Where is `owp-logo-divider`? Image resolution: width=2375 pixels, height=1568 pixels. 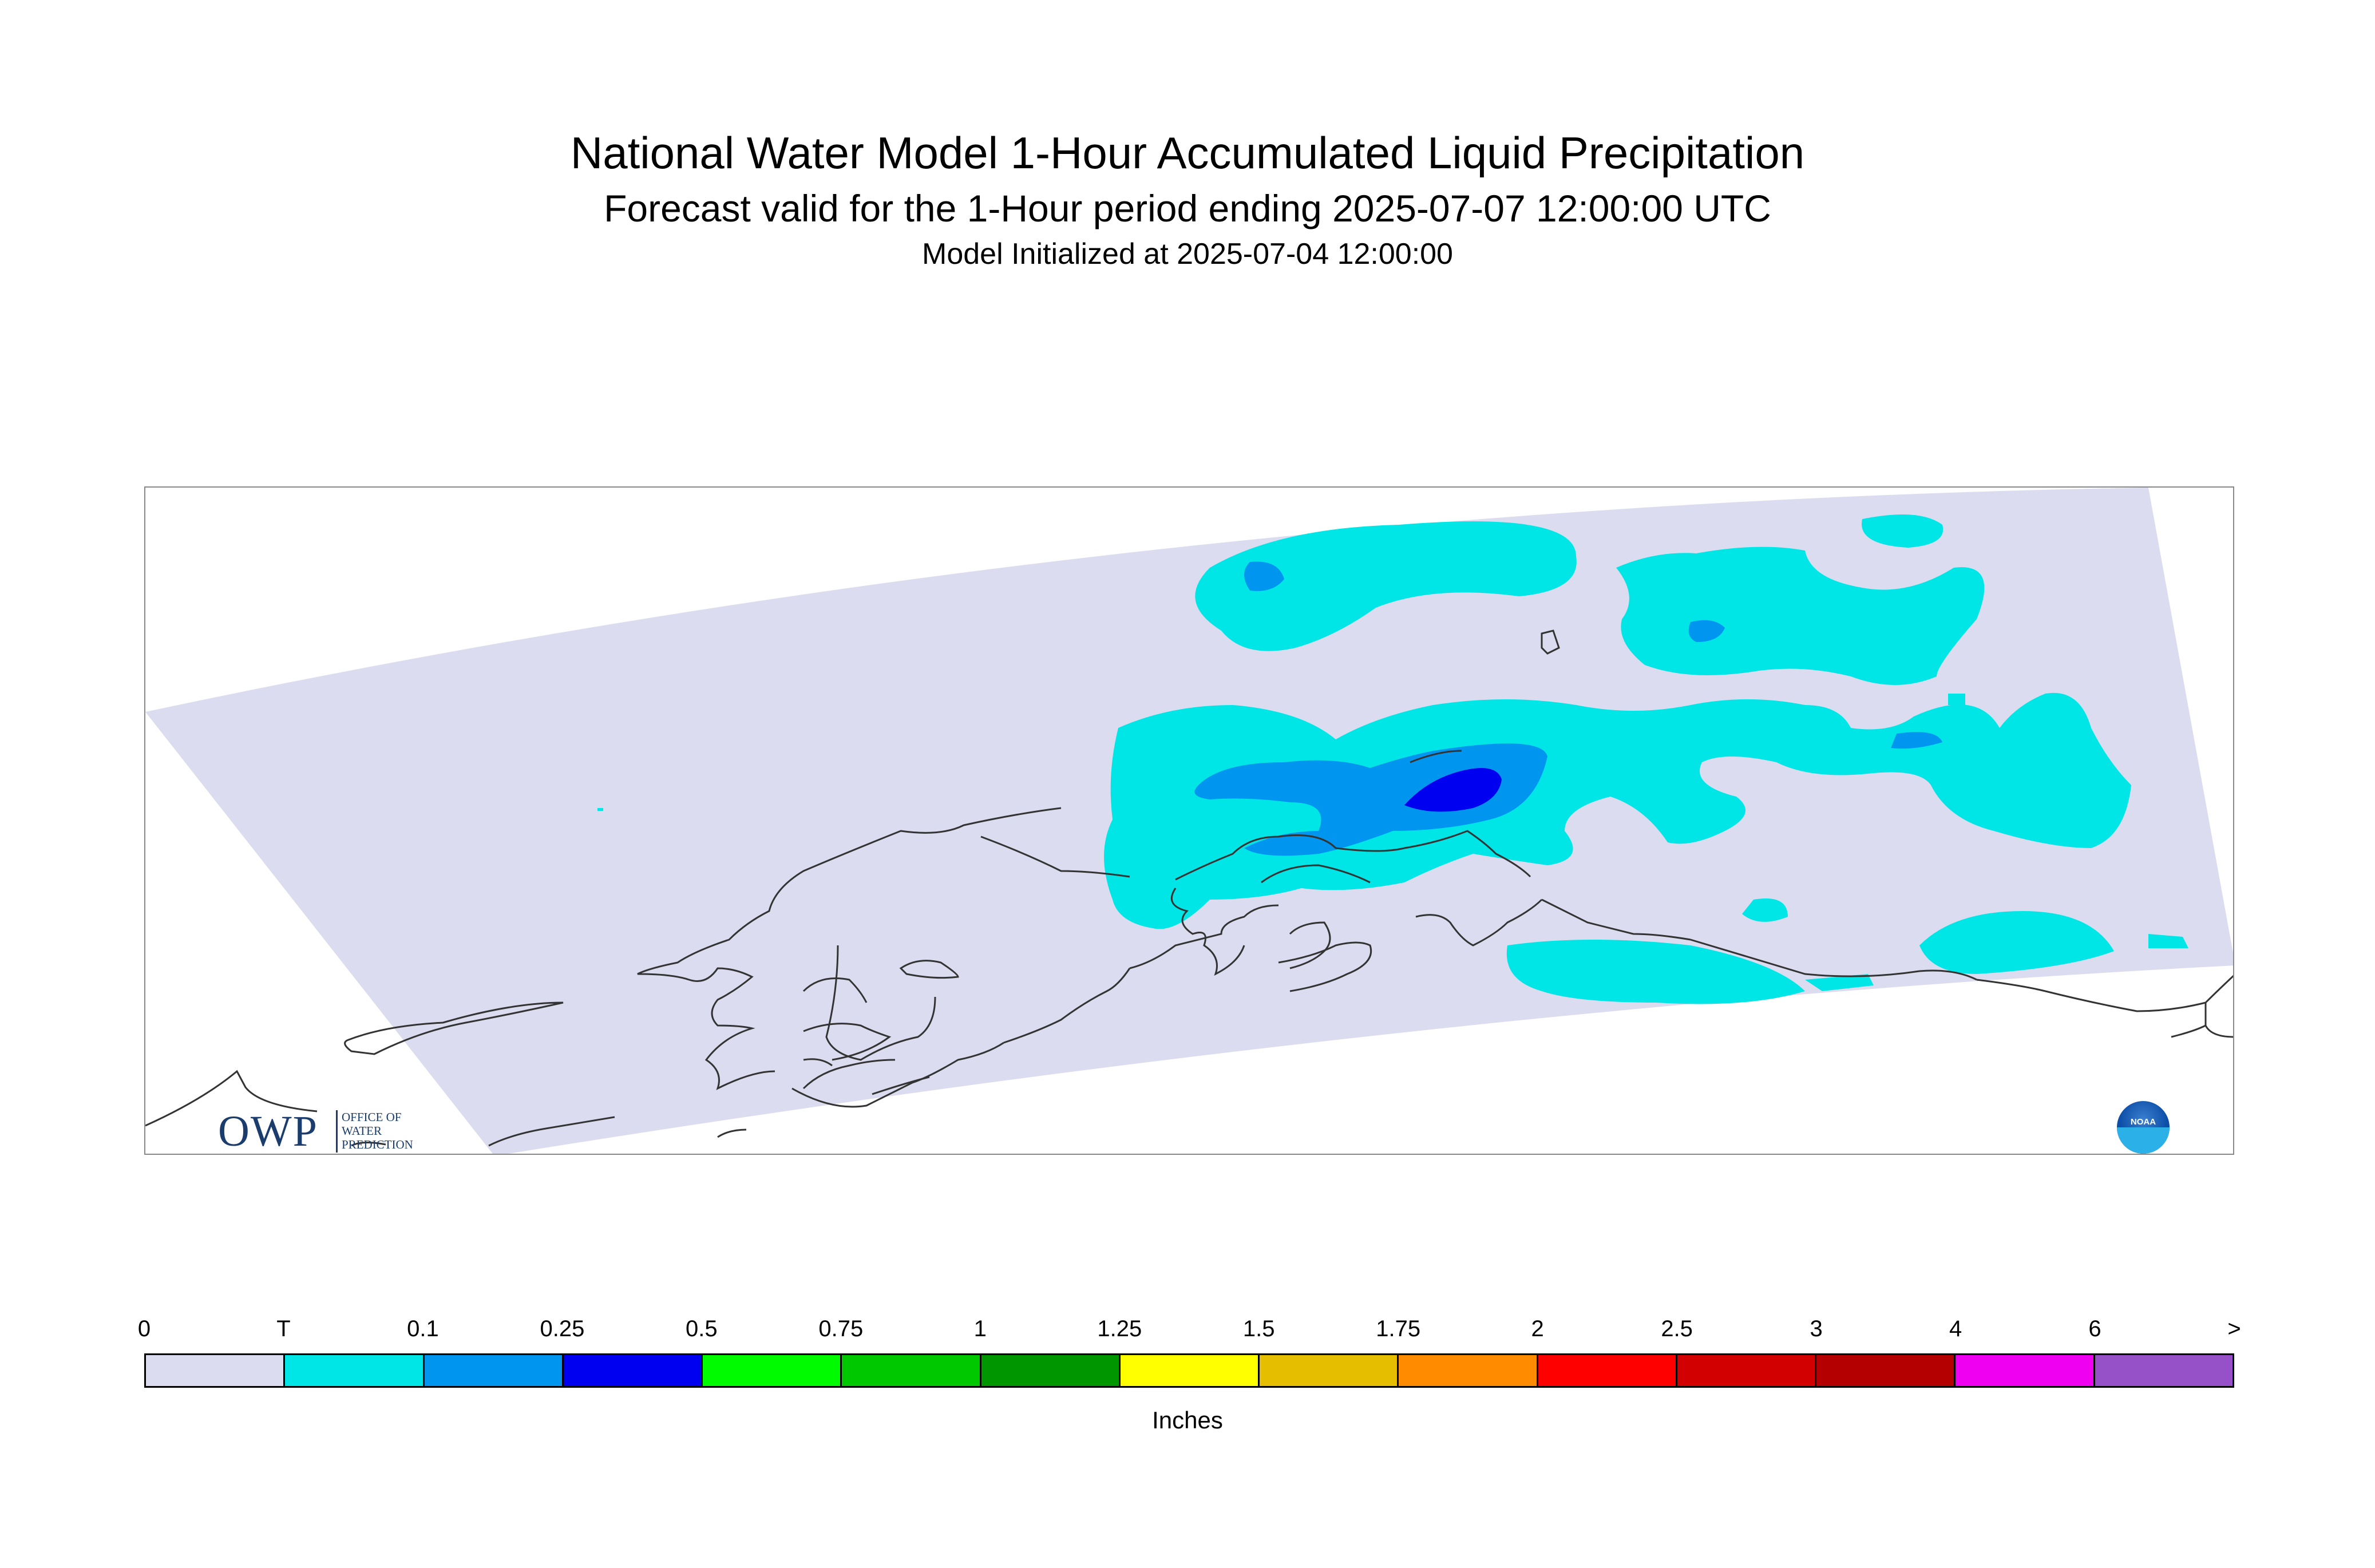 owp-logo-divider is located at coordinates (337, 1131).